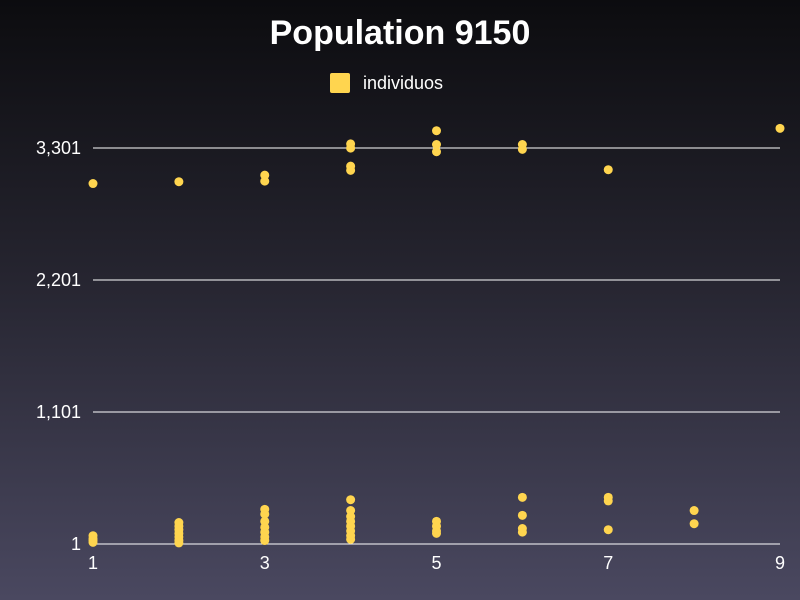 The width and height of the screenshot is (800, 600). What do you see at coordinates (340, 83) in the screenshot?
I see `legend-swatch` at bounding box center [340, 83].